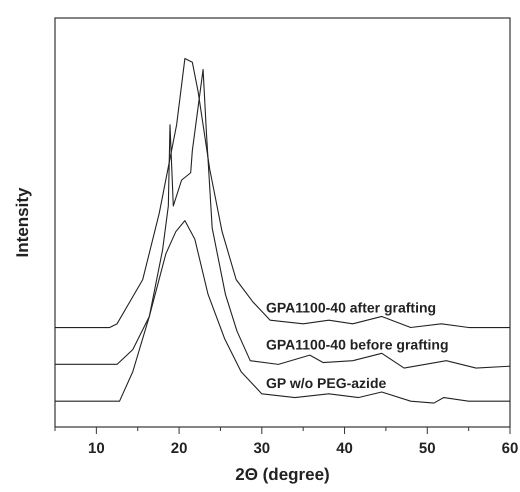 The image size is (520, 492). What do you see at coordinates (357, 344) in the screenshot?
I see `series-label: GPA1100-40 before grafting` at bounding box center [357, 344].